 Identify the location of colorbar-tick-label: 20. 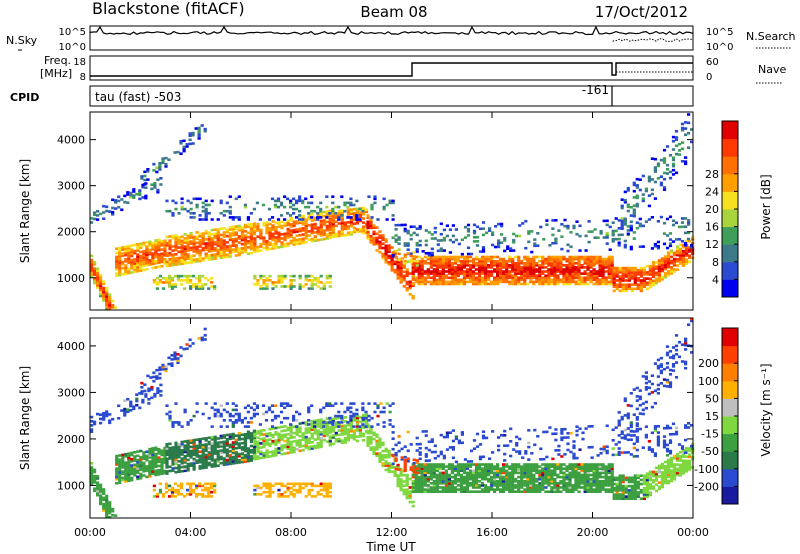
(712, 209).